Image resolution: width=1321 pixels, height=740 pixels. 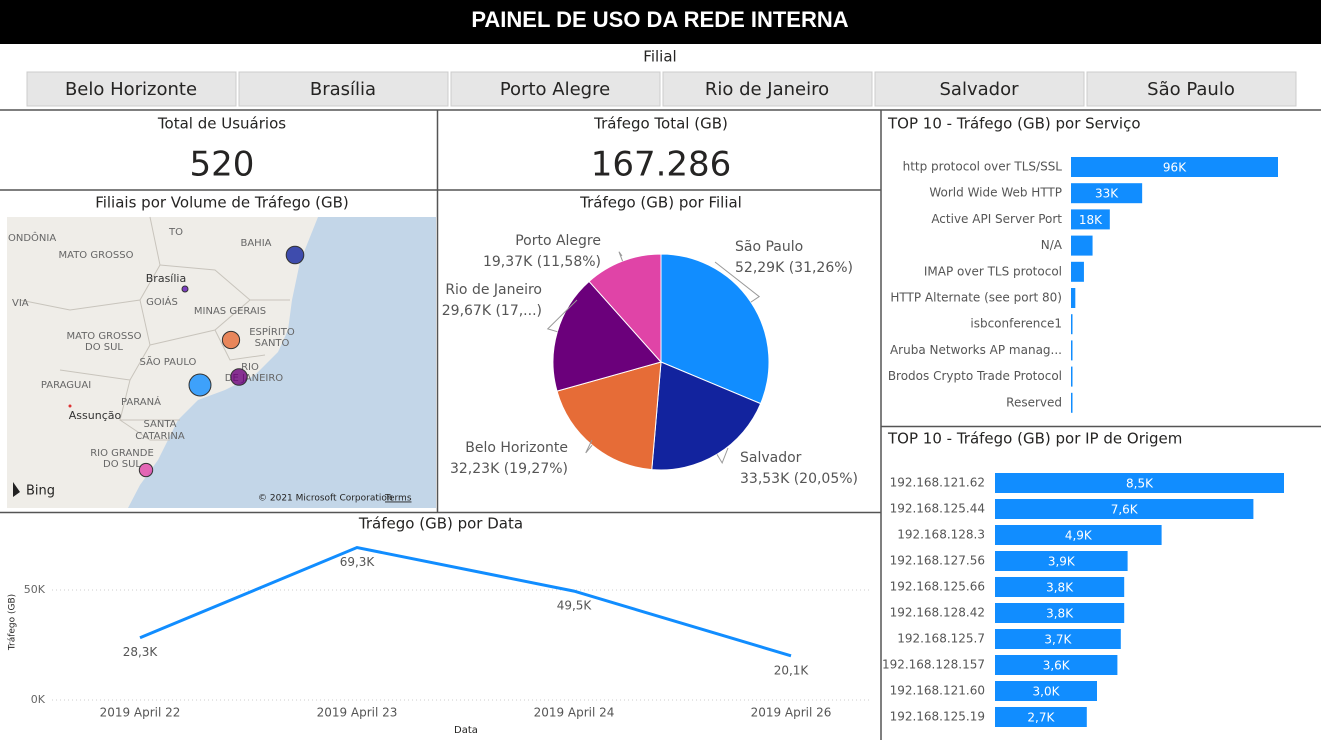 I want to click on y-tick-label: Brodos Crypto Trade Protocol, so click(x=975, y=376).